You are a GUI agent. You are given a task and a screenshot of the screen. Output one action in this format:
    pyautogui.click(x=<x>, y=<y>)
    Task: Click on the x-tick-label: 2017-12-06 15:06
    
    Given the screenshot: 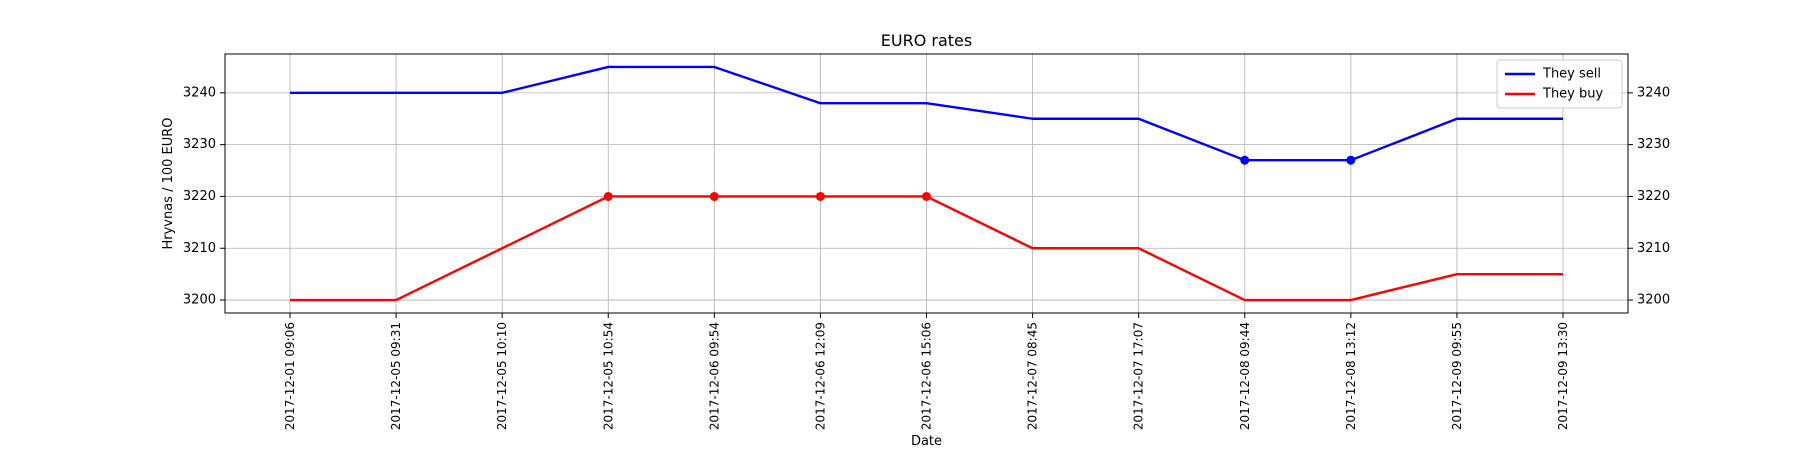 What is the action you would take?
    pyautogui.click(x=927, y=376)
    